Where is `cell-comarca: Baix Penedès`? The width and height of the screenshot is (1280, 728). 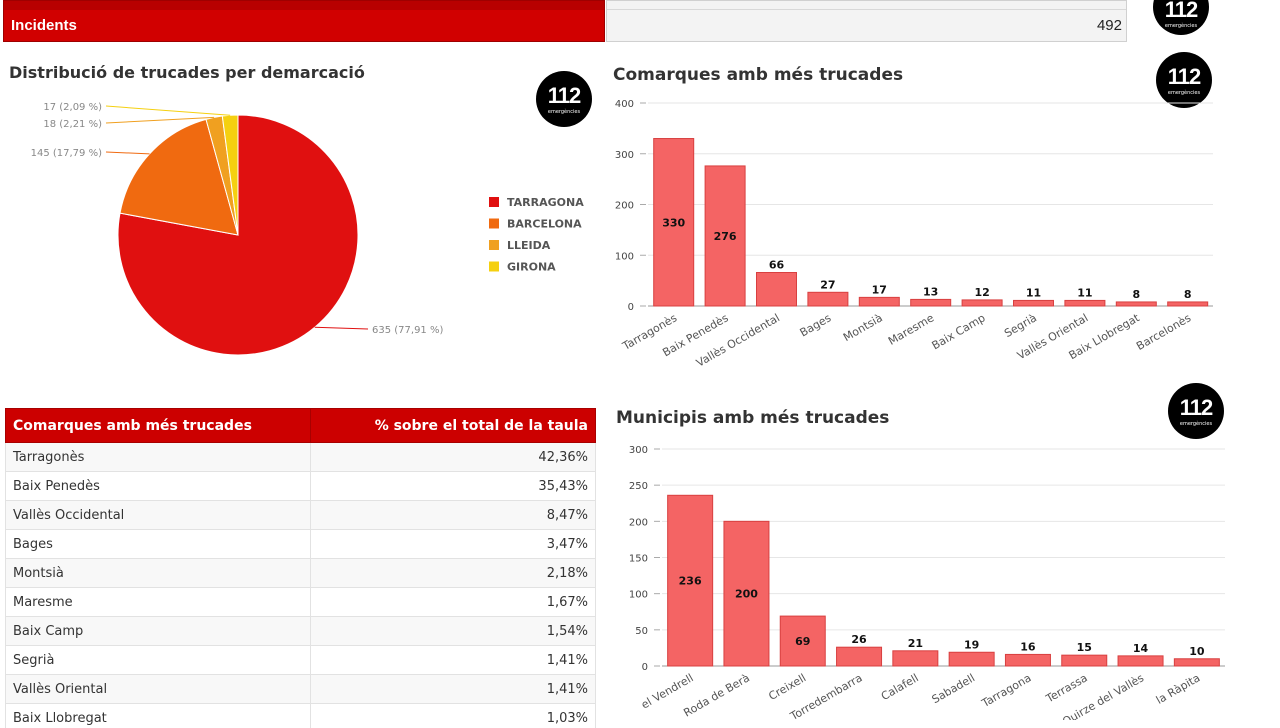 cell-comarca: Baix Penedès is located at coordinates (158, 486).